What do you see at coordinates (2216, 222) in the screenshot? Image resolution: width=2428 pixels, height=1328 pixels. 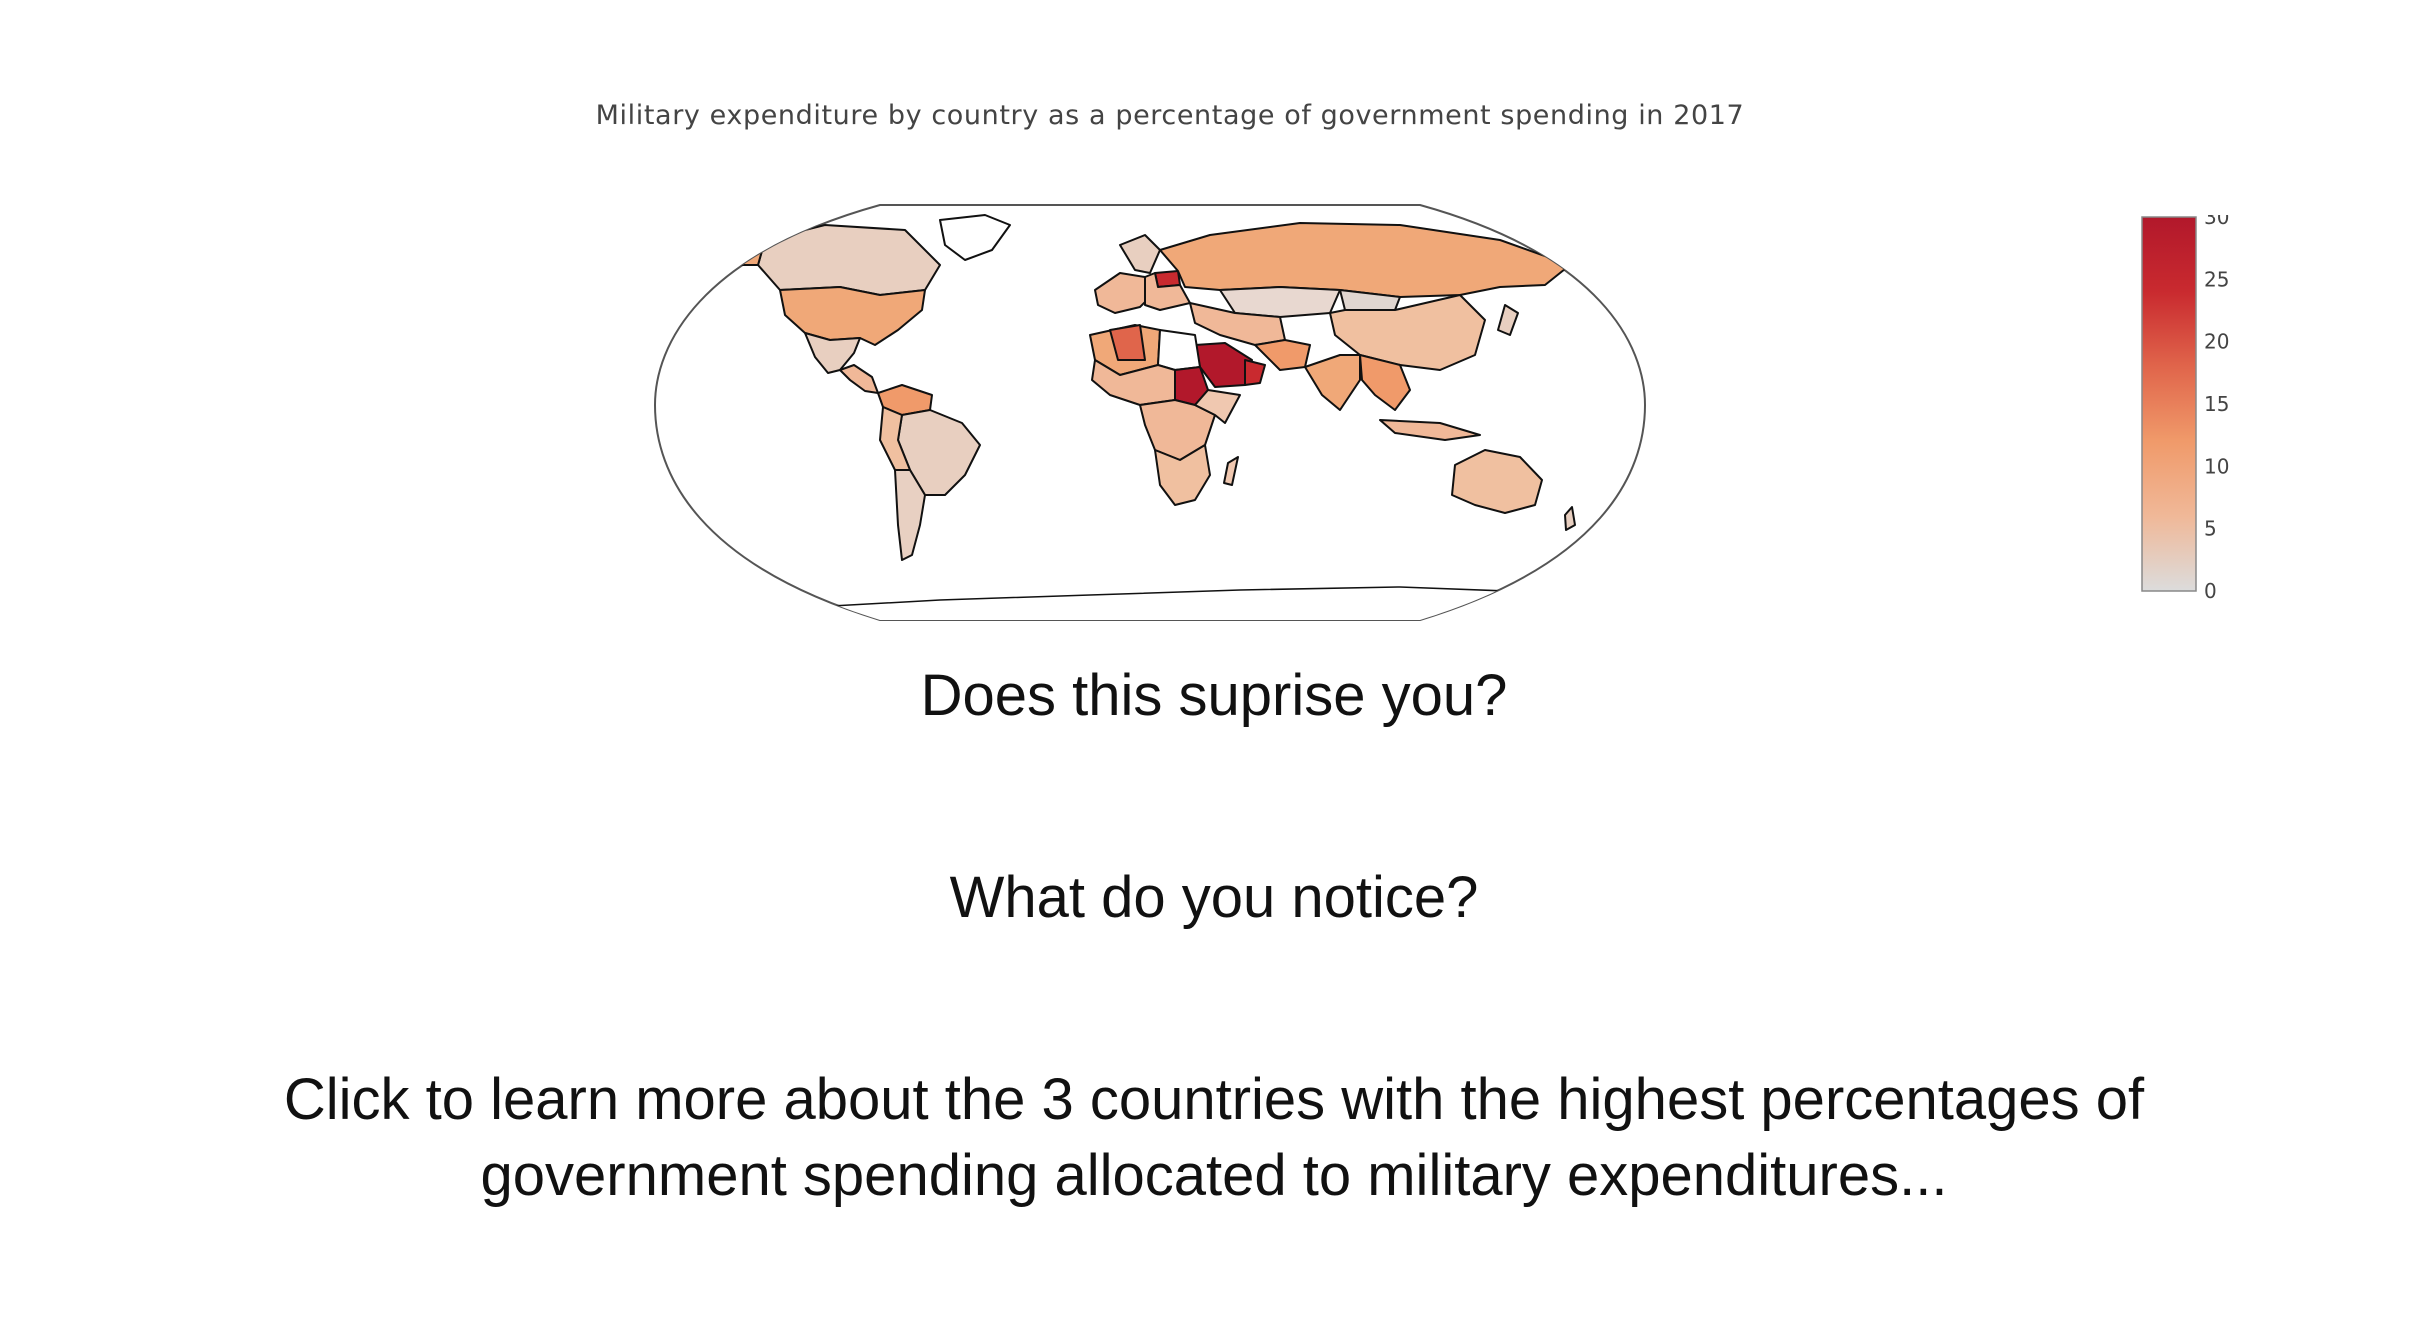 I see `colorbar-tick-label: 30` at bounding box center [2216, 222].